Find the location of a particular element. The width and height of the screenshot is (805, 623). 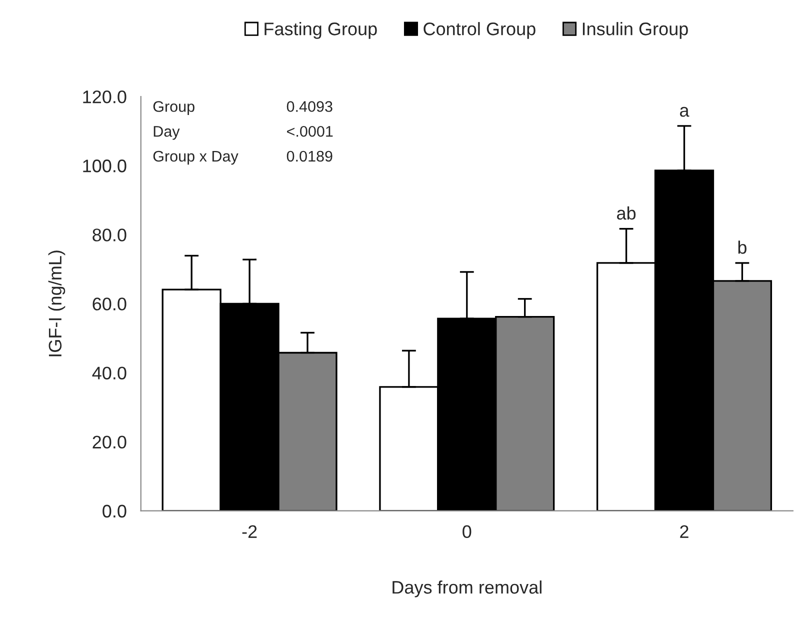

y-tick-label: 100.0 is located at coordinates (104, 166).